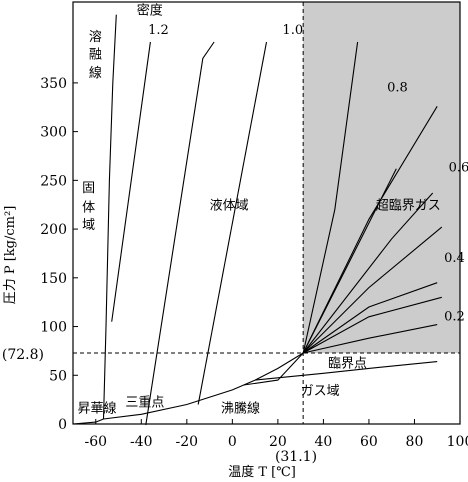 This screenshot has width=468, height=482. I want to click on annotation-label: 0.8, so click(397, 88).